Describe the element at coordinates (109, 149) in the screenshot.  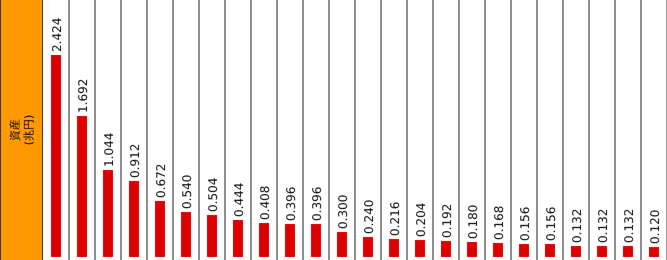
I see `data-label: 1.044` at that location.